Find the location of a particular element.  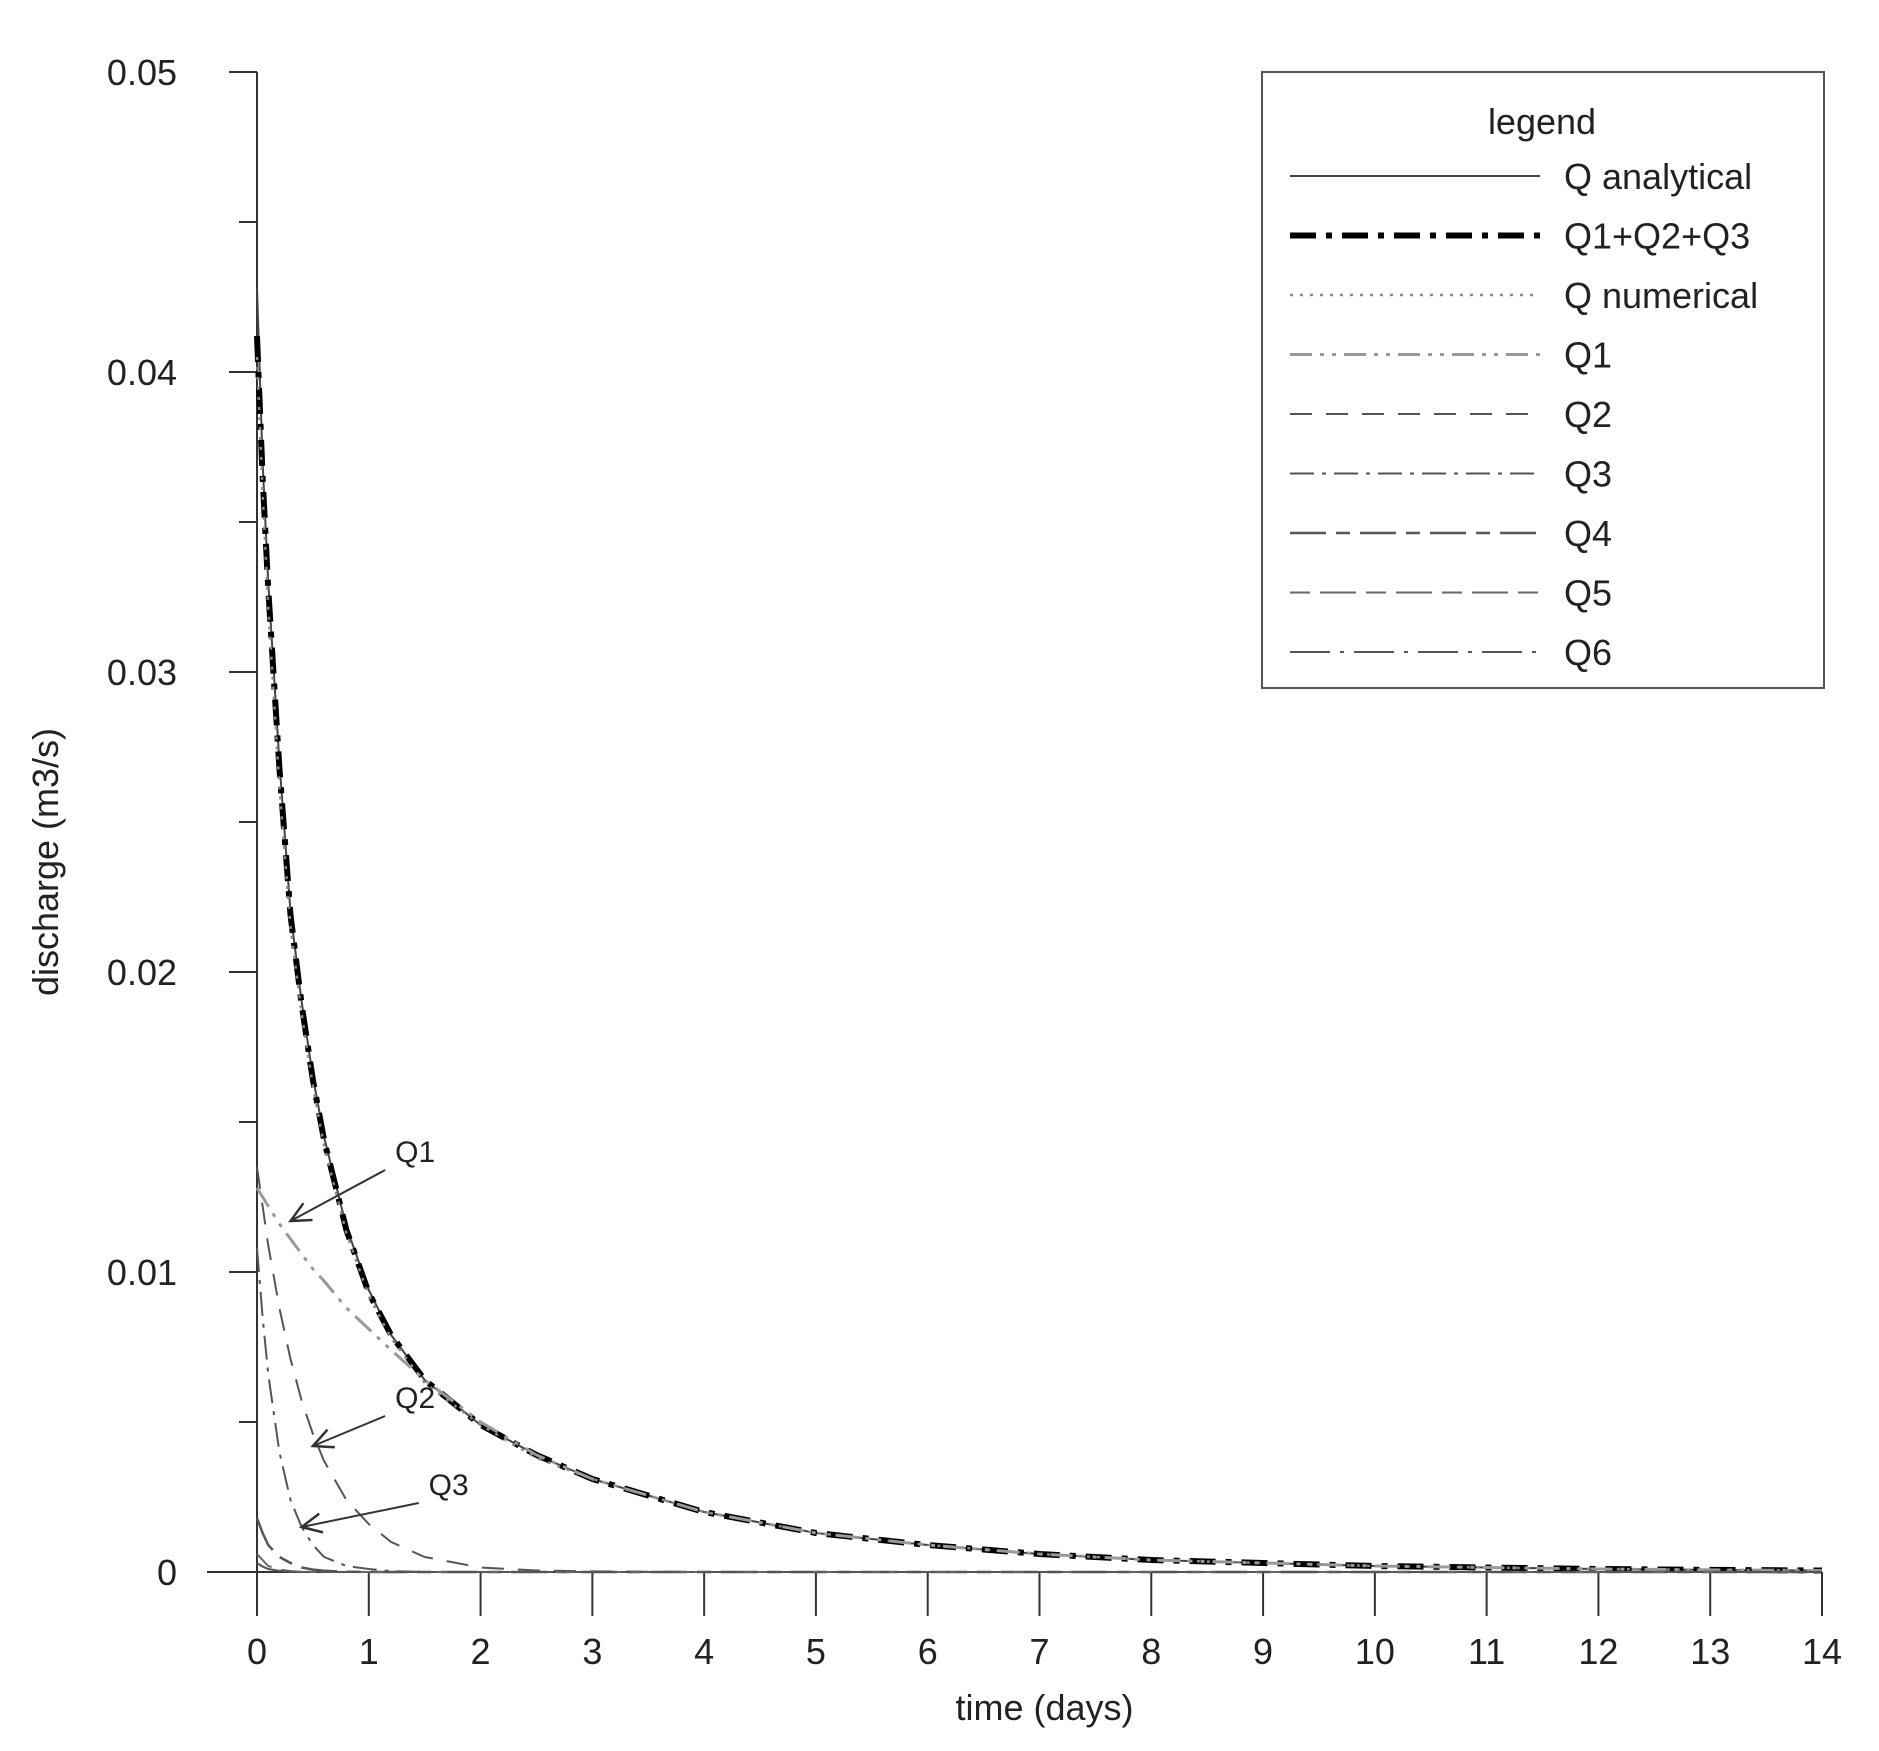

x-tick-label: 9 is located at coordinates (1263, 1651).